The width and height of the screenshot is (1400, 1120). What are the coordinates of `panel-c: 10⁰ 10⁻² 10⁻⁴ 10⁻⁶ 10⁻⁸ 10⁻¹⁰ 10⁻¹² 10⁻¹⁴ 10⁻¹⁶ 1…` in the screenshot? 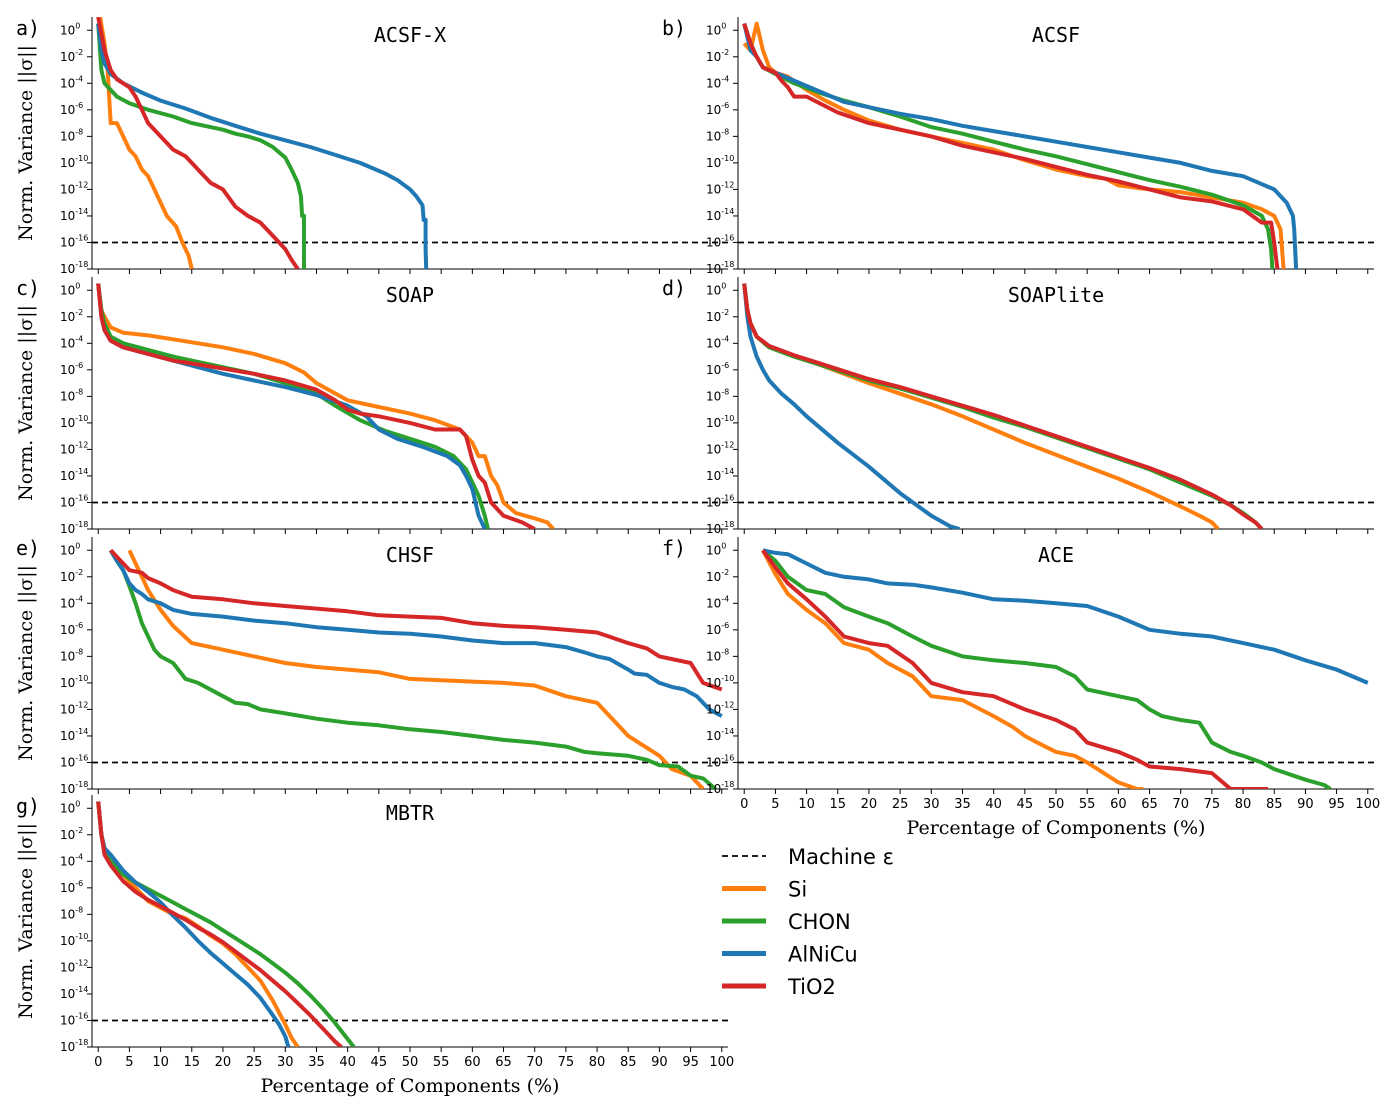 It's located at (371, 406).